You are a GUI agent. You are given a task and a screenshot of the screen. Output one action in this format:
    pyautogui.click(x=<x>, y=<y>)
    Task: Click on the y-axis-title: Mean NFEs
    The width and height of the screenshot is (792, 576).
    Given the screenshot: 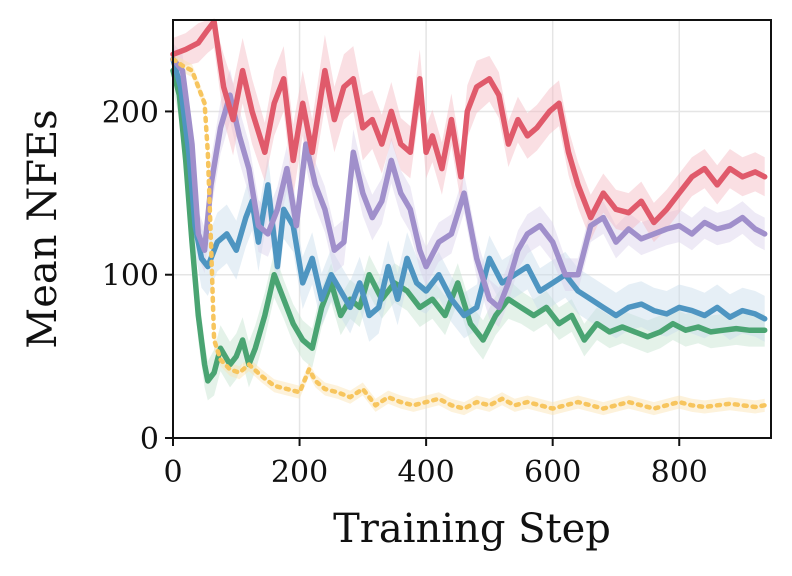 What is the action you would take?
    pyautogui.click(x=43, y=228)
    